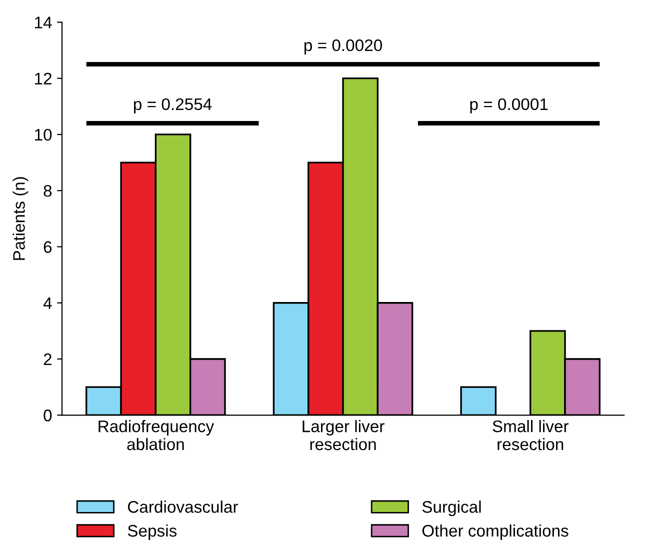 The width and height of the screenshot is (646, 555). What do you see at coordinates (48, 416) in the screenshot?
I see `y-tick-label: 0` at bounding box center [48, 416].